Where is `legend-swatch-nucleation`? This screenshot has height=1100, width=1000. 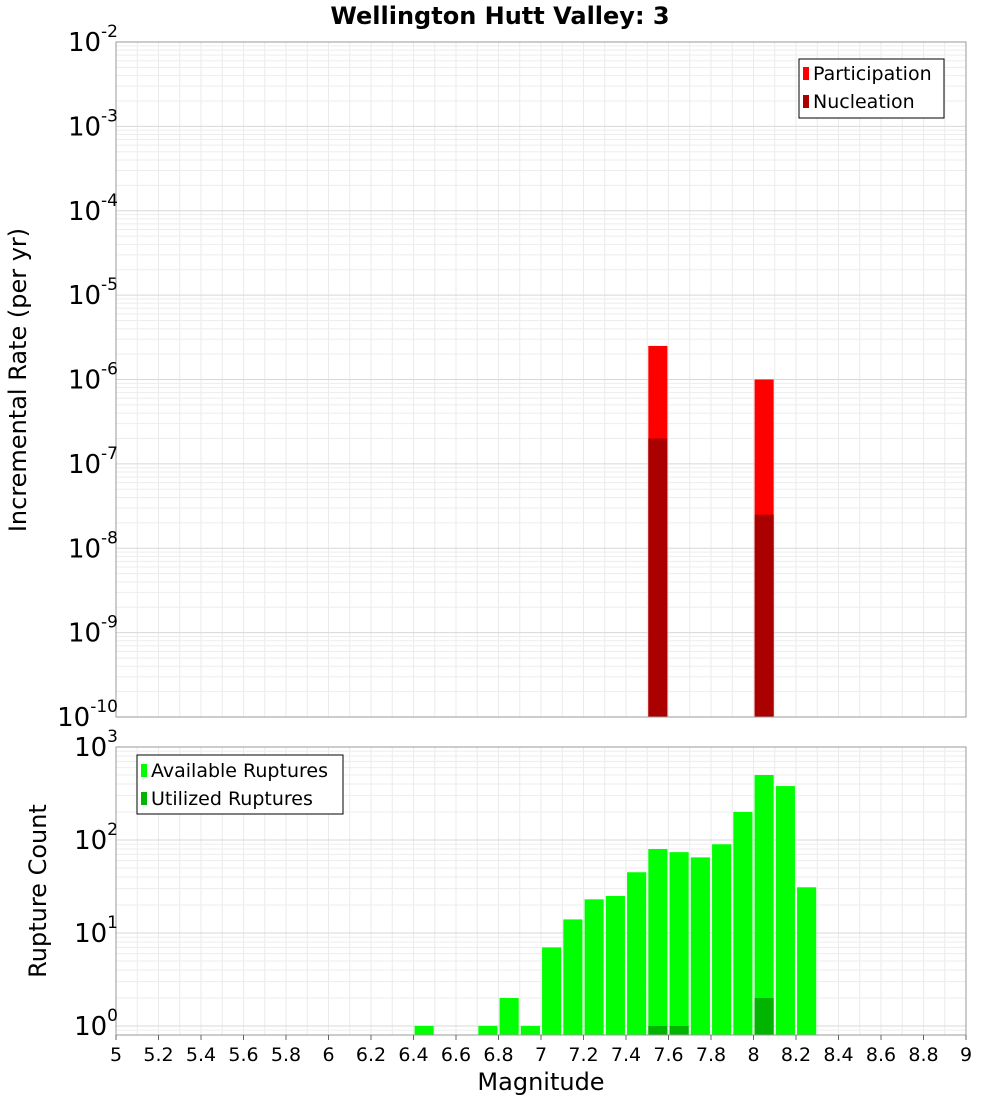
legend-swatch-nucleation is located at coordinates (806, 101).